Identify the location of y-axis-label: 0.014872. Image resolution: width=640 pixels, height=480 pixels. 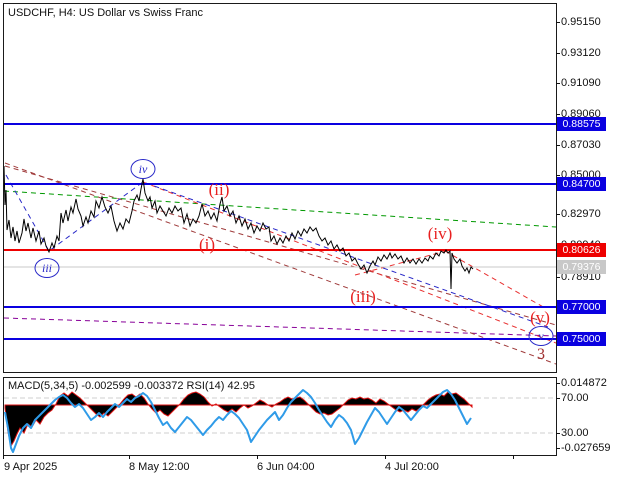
(584, 383).